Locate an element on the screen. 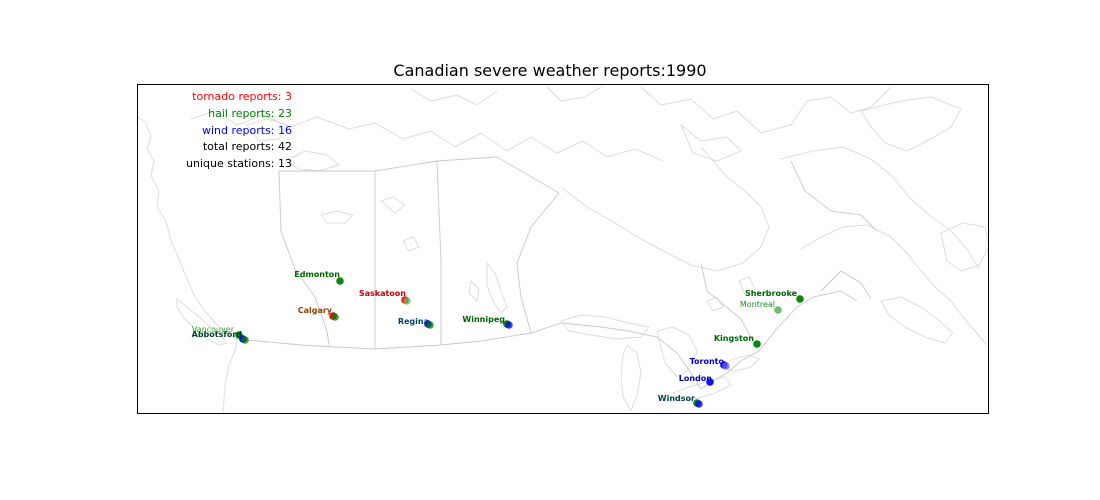  manitoba-ontario-border is located at coordinates (528, 245).